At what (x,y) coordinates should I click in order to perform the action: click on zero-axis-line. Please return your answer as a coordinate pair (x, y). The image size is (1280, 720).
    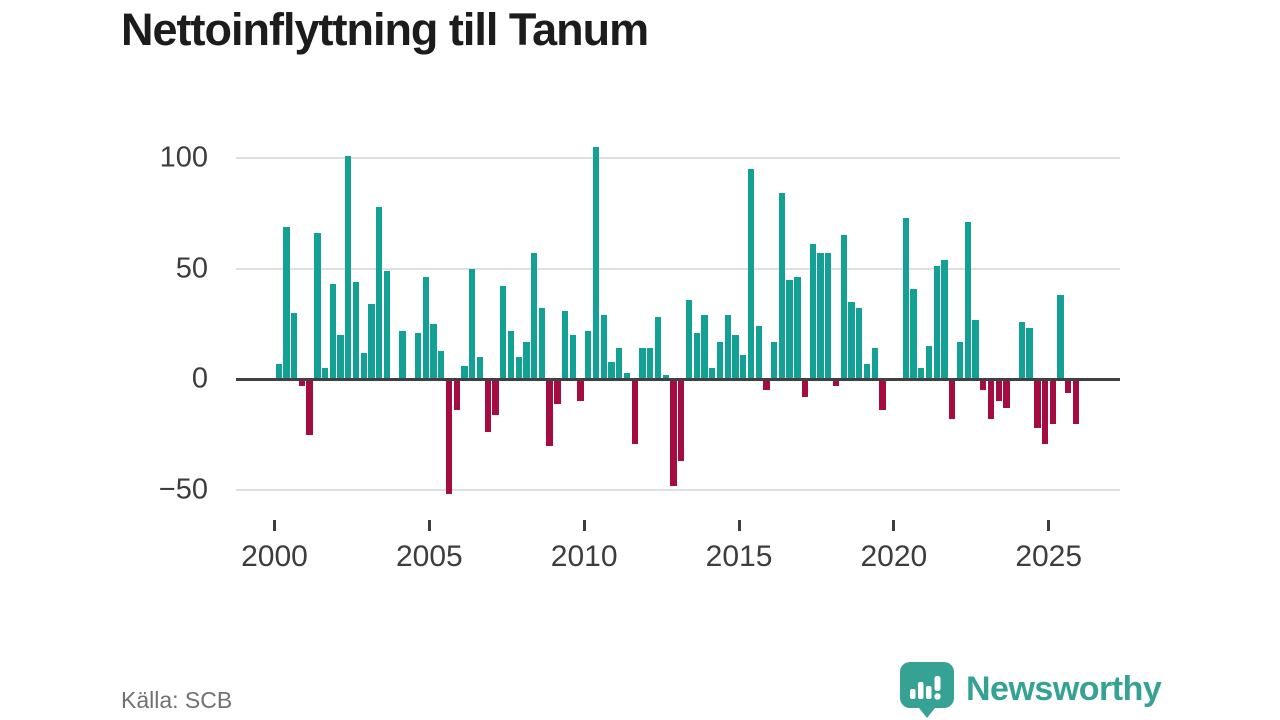
    Looking at the image, I should click on (678, 379).